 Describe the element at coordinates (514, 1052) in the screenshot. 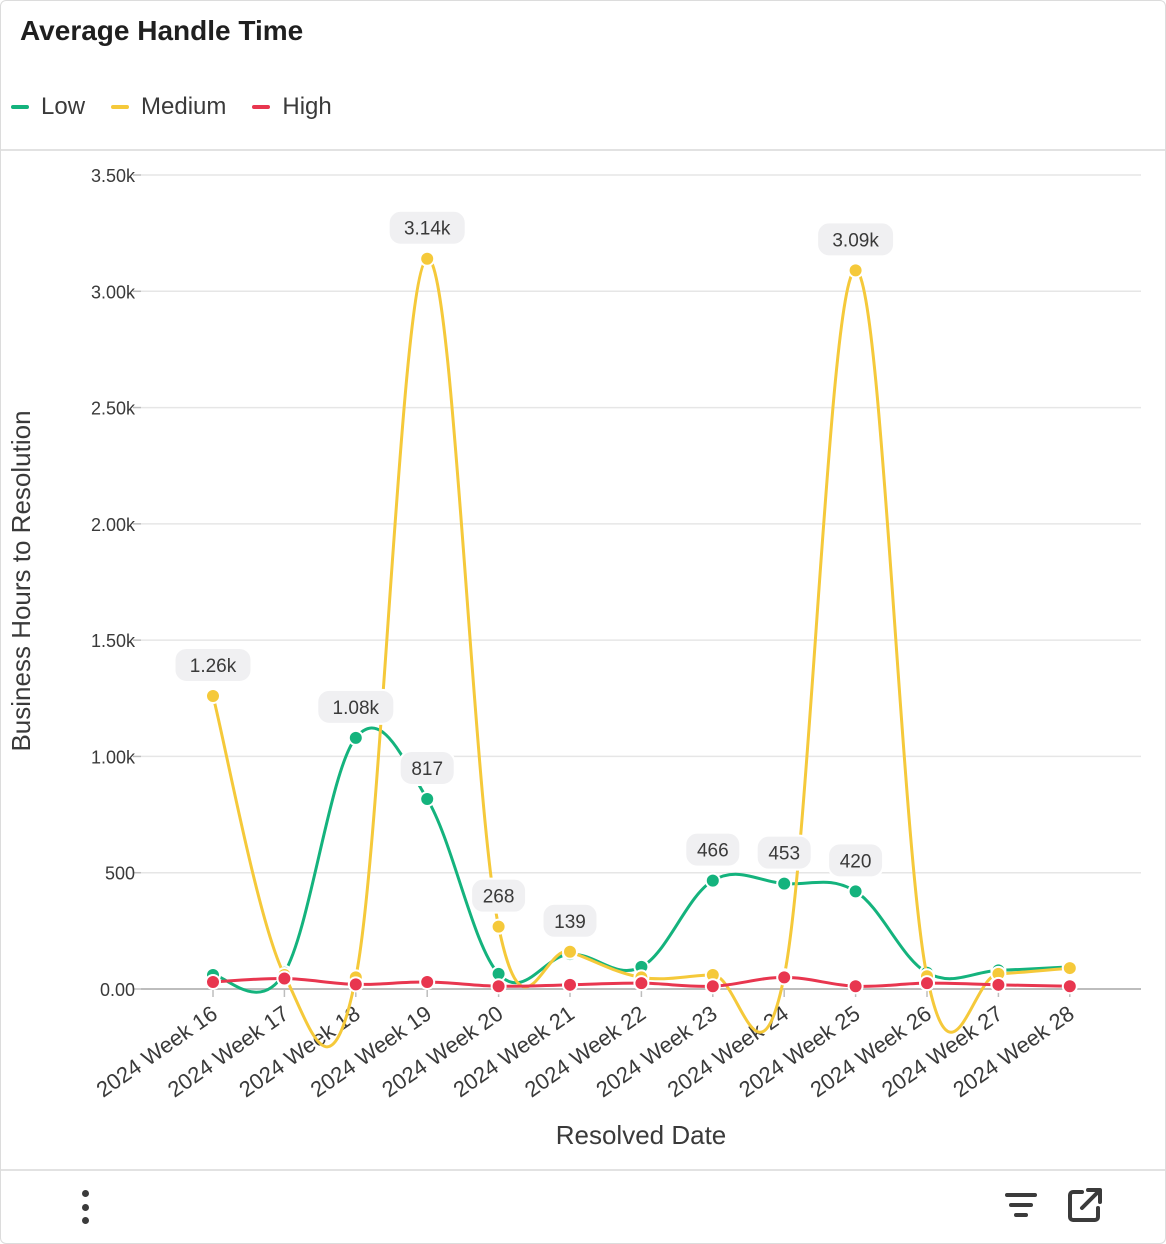

I see `x-tick-label: 2024 Week 21` at that location.